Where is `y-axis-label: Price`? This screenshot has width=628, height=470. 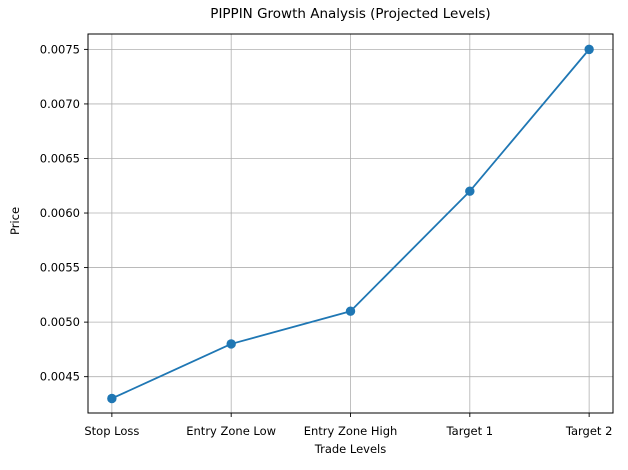
y-axis-label: Price is located at coordinates (15, 221).